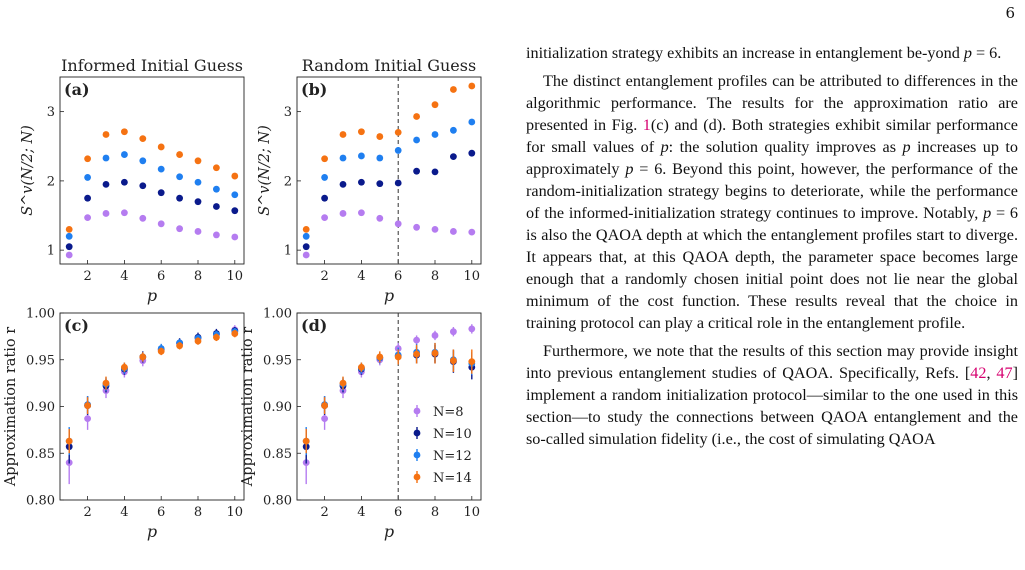  I want to click on y-tick-label: 1, so click(288, 251).